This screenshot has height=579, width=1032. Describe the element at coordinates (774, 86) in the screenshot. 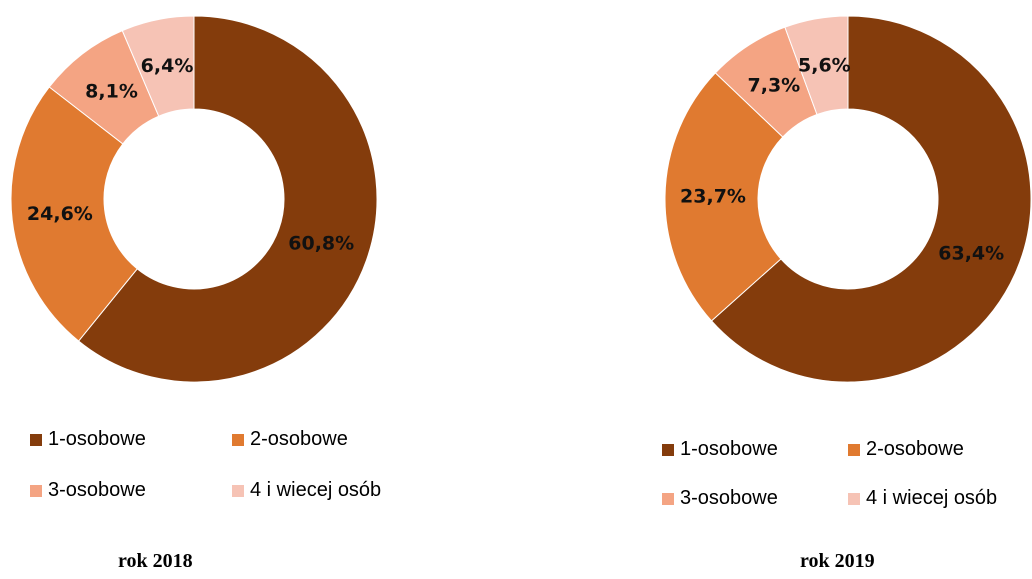

I see `slice-value-label: 7,3%` at that location.